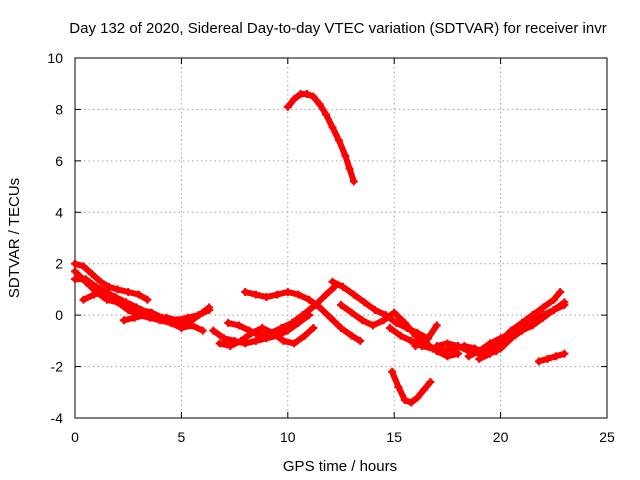 The image size is (640, 480). Describe the element at coordinates (75, 437) in the screenshot. I see `x-tick-label: 0` at that location.